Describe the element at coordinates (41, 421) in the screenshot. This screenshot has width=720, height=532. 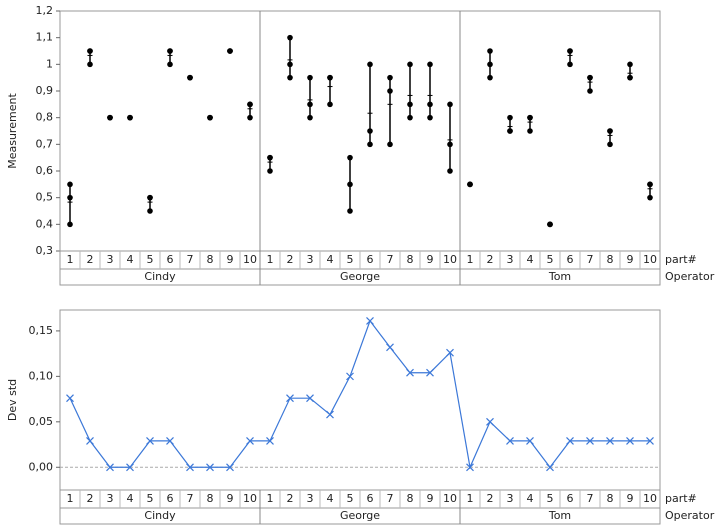
I see `y-tick-label: 0,05` at that location.